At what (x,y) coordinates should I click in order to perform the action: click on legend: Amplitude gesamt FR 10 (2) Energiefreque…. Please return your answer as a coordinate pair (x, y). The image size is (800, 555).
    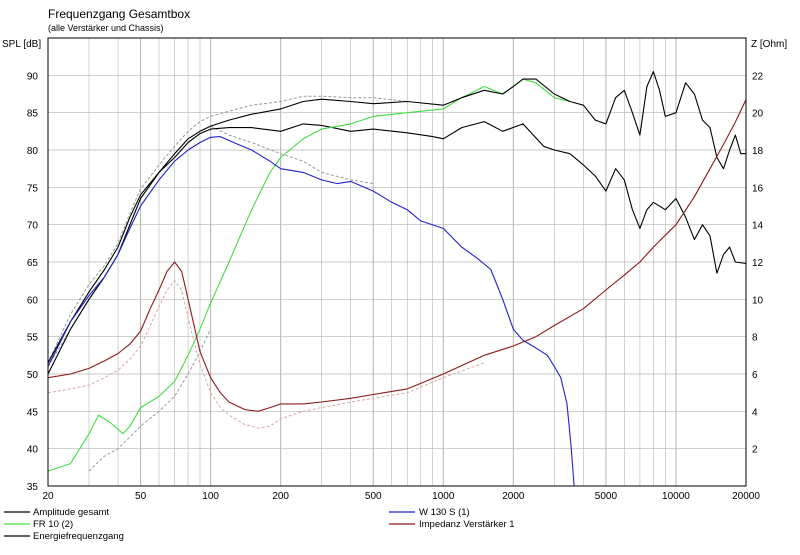
    Looking at the image, I should click on (259, 524).